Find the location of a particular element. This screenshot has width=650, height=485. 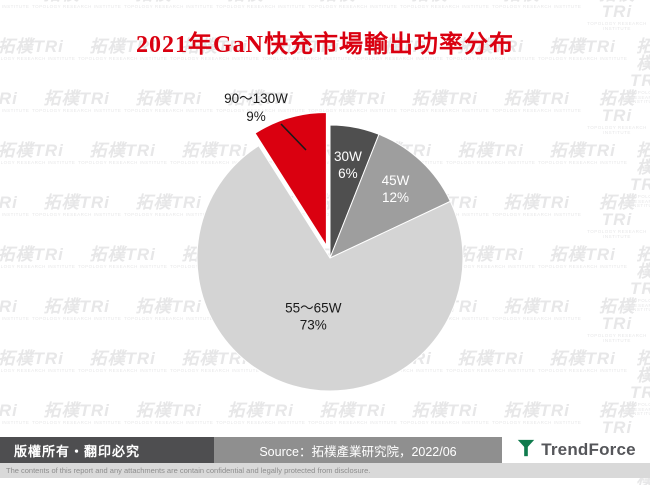

pie-leader-line is located at coordinates (293, 137).